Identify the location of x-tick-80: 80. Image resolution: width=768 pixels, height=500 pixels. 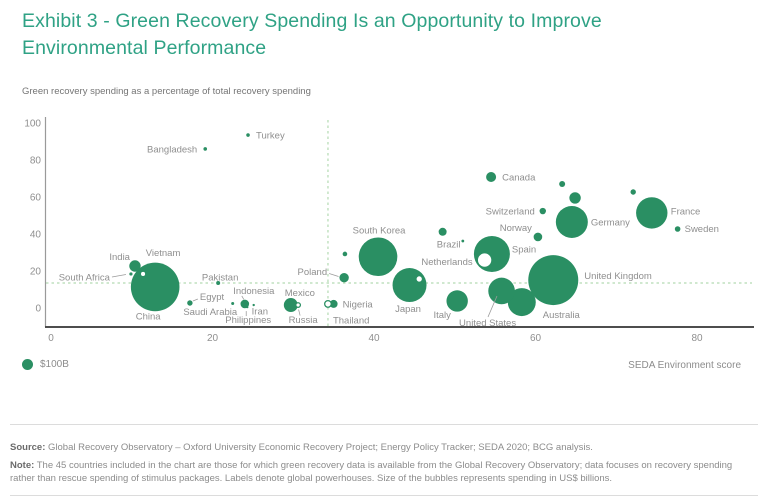
(697, 338).